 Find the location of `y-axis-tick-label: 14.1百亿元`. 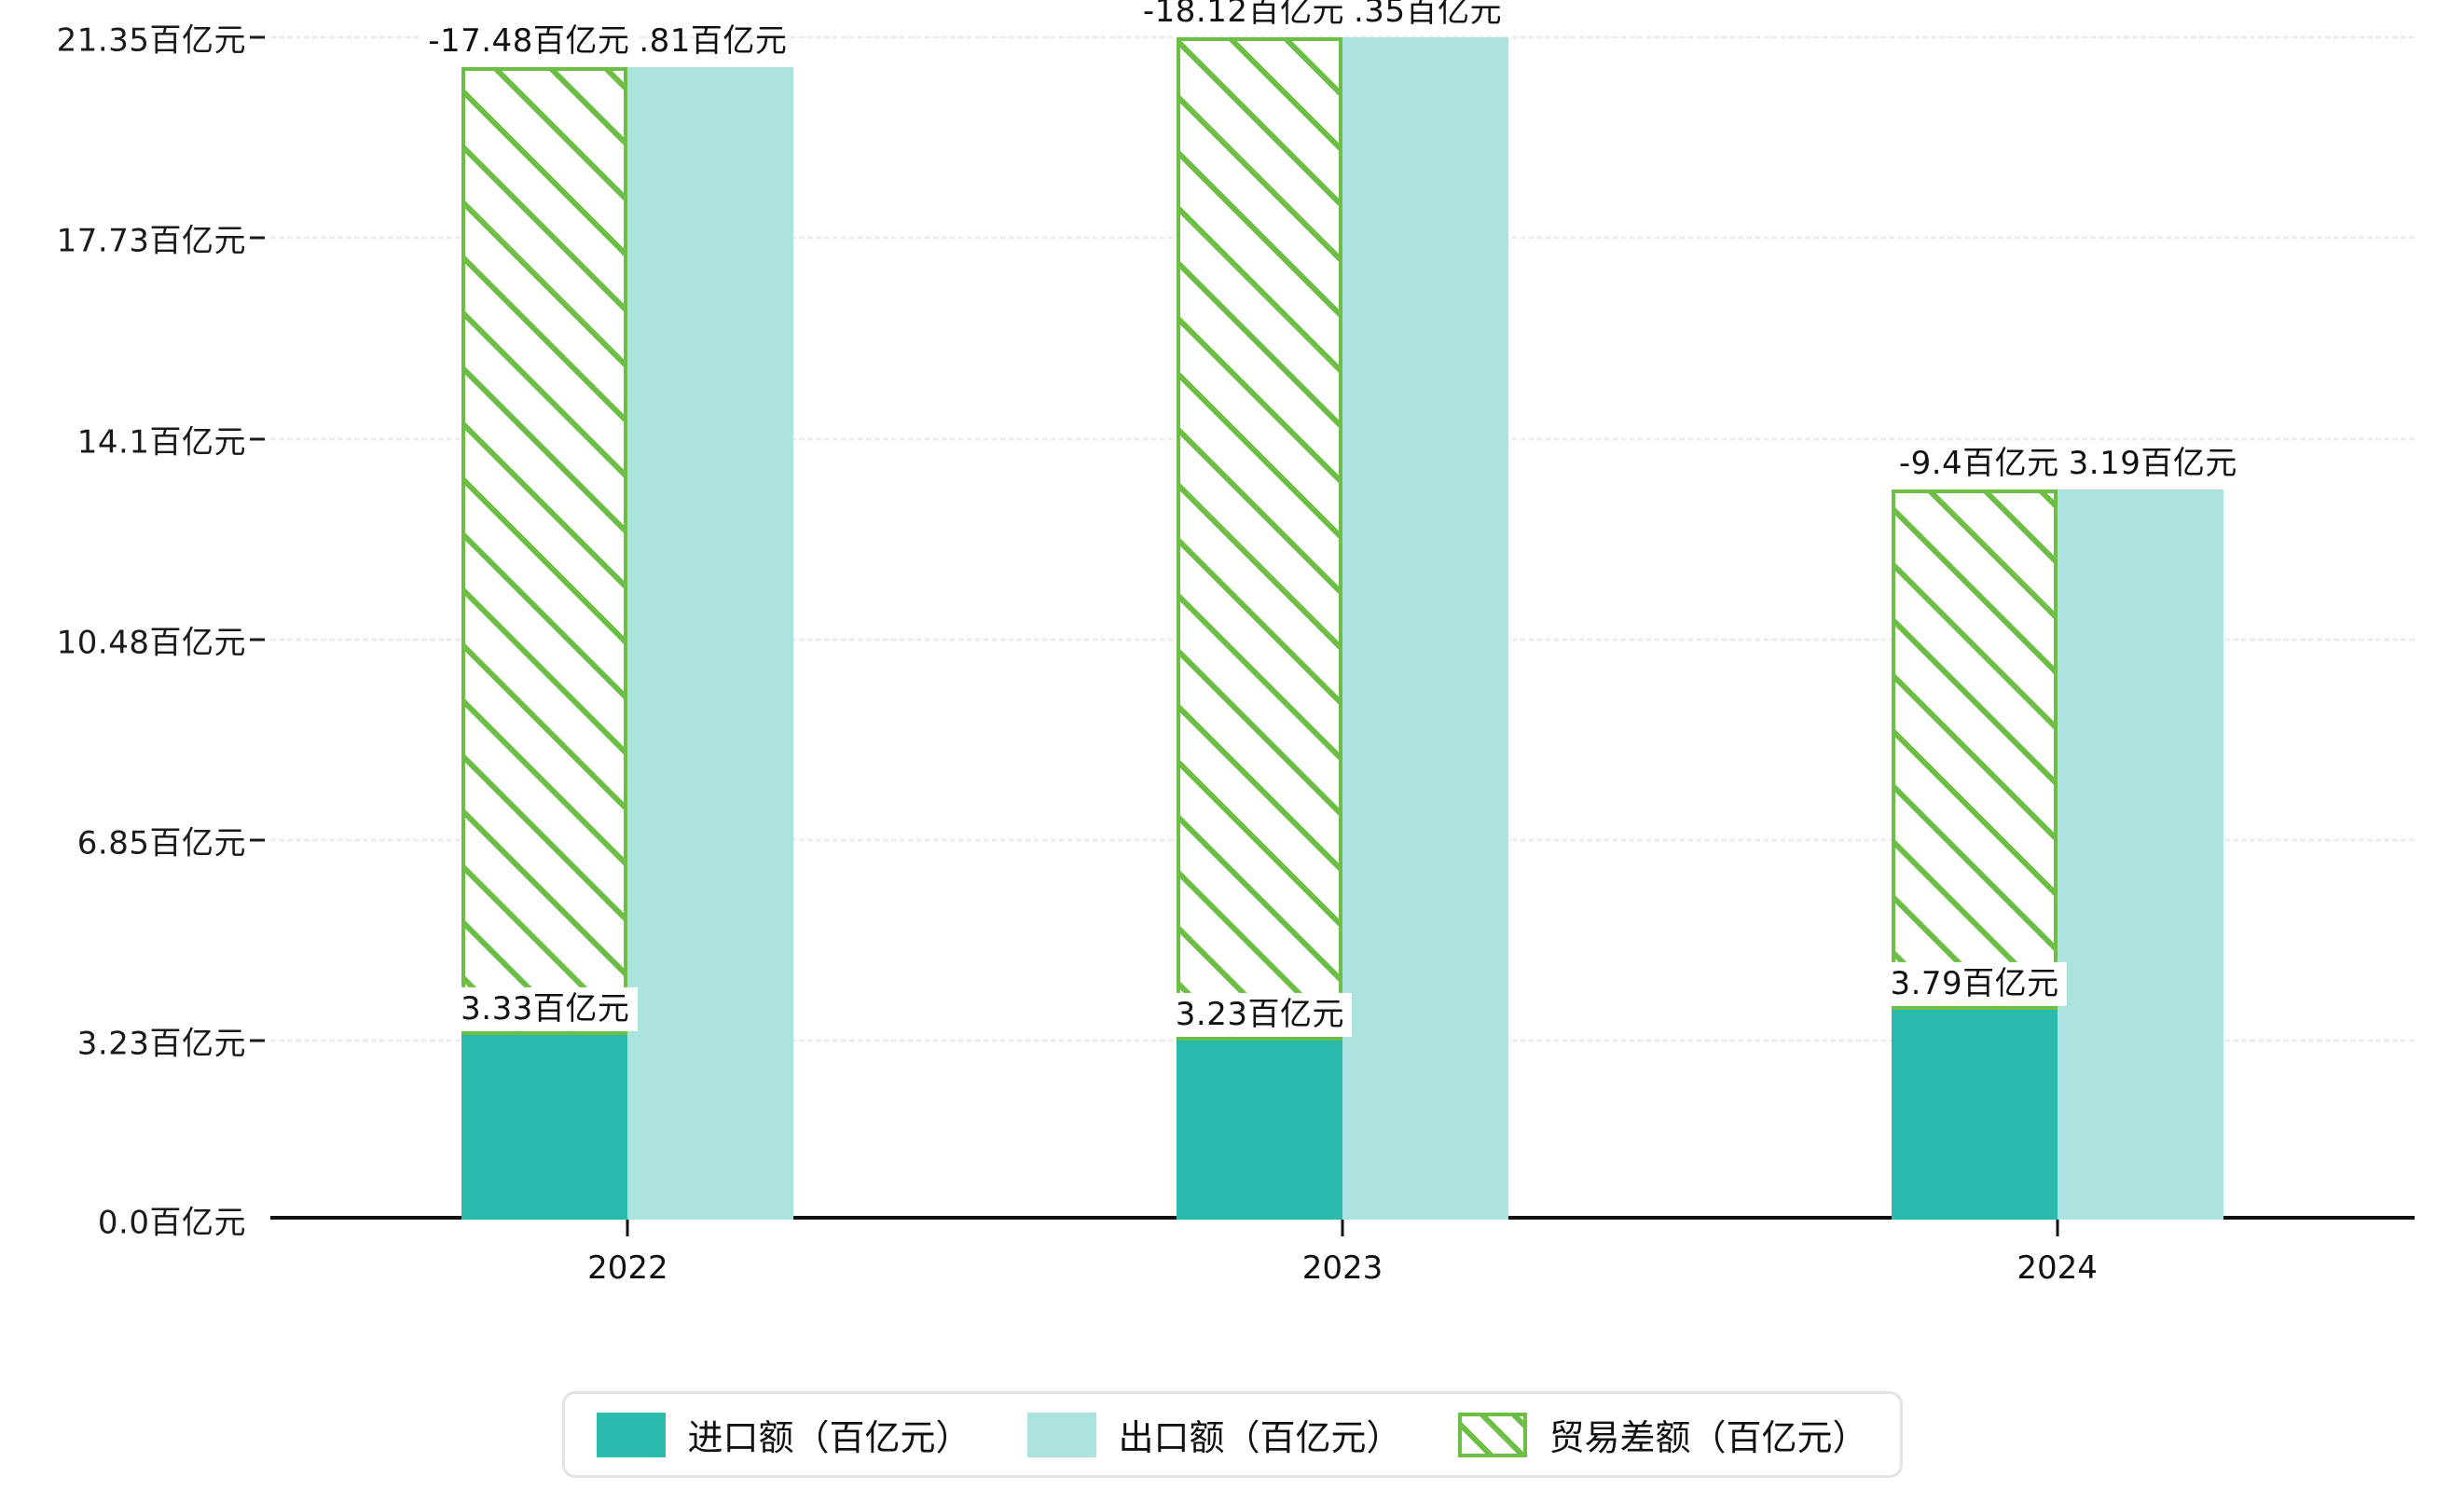

y-axis-tick-label: 14.1百亿元 is located at coordinates (161, 442).